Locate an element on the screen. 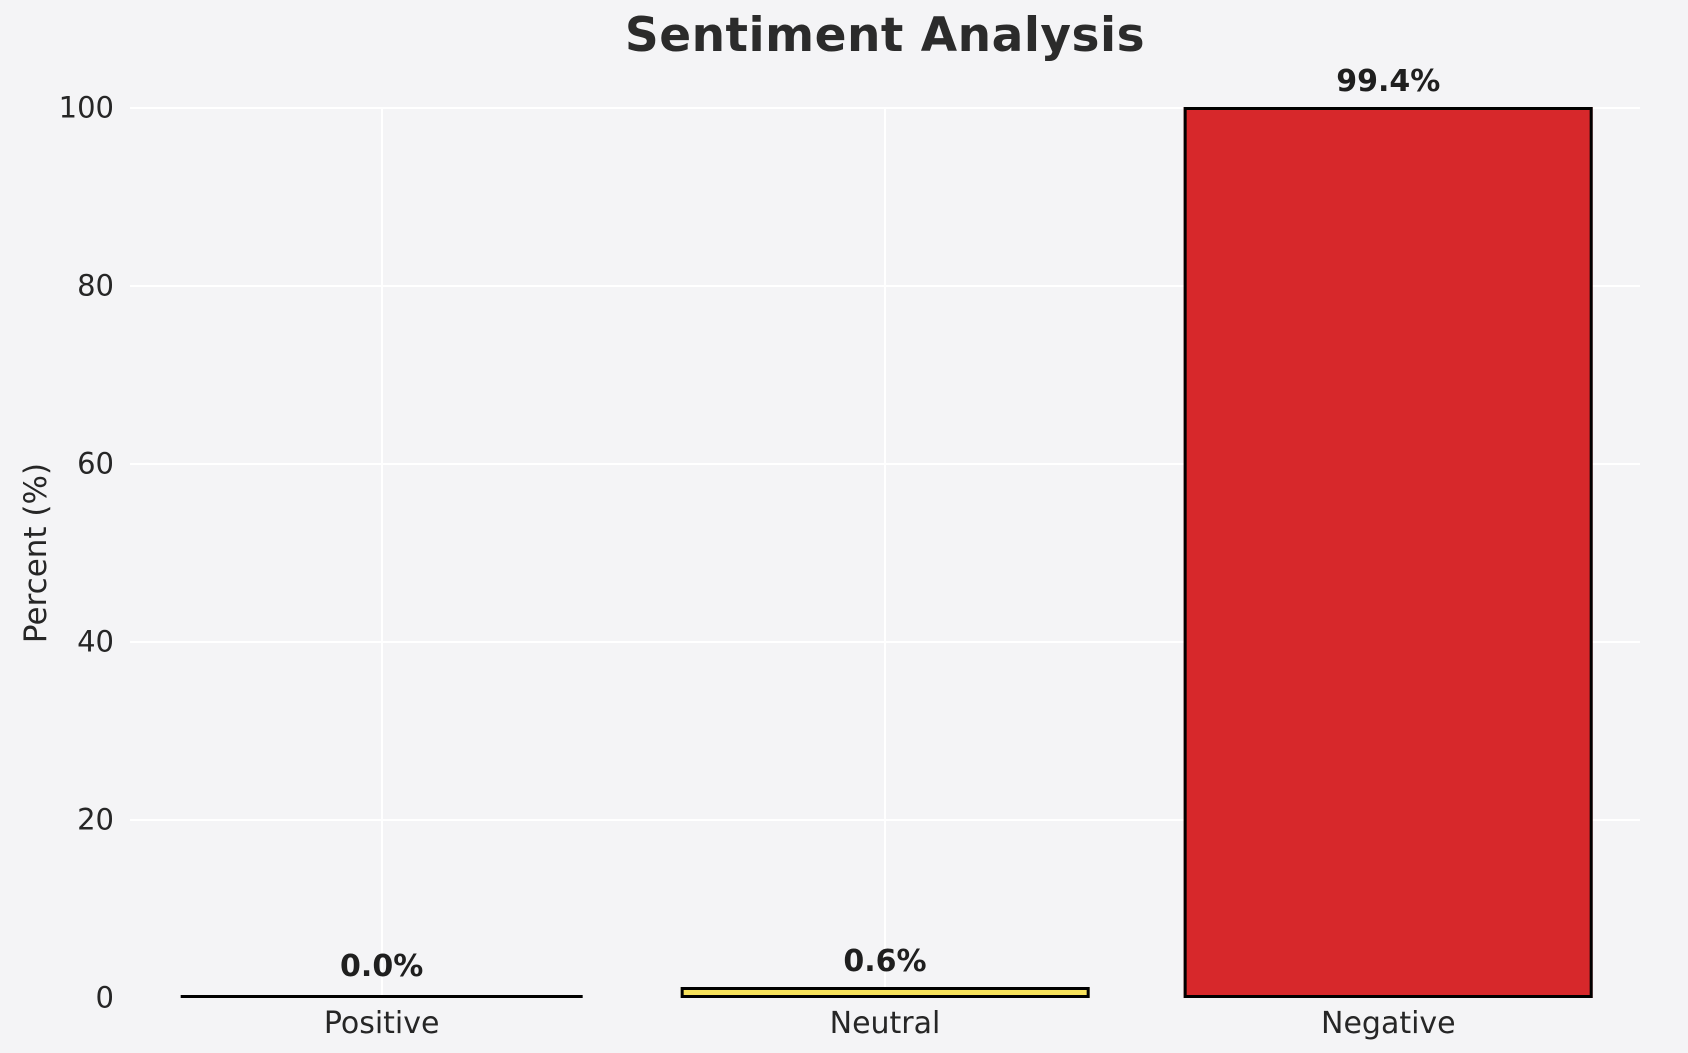  bar-neutral is located at coordinates (885, 992).